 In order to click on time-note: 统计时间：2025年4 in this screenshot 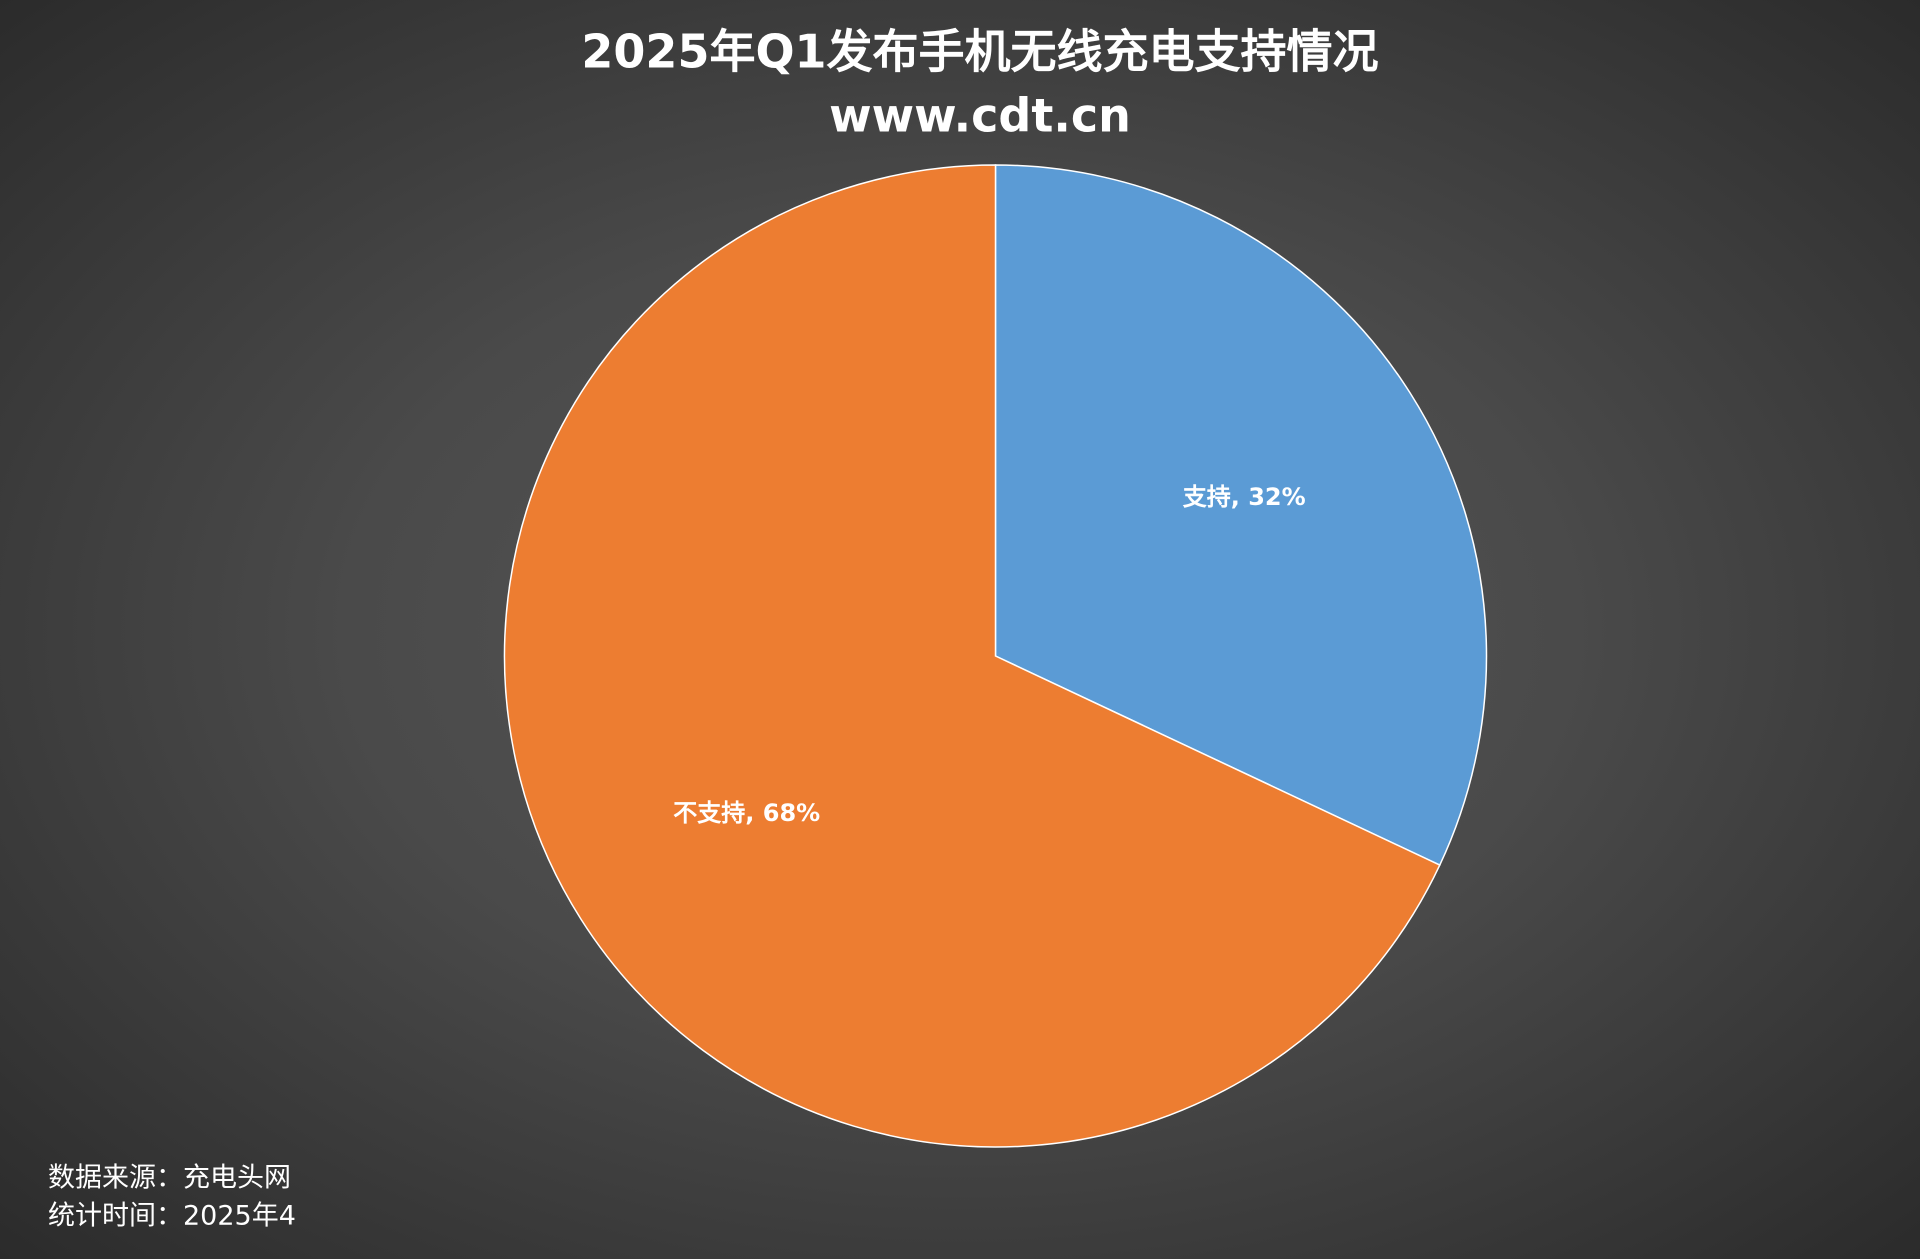, I will do `click(172, 1216)`.